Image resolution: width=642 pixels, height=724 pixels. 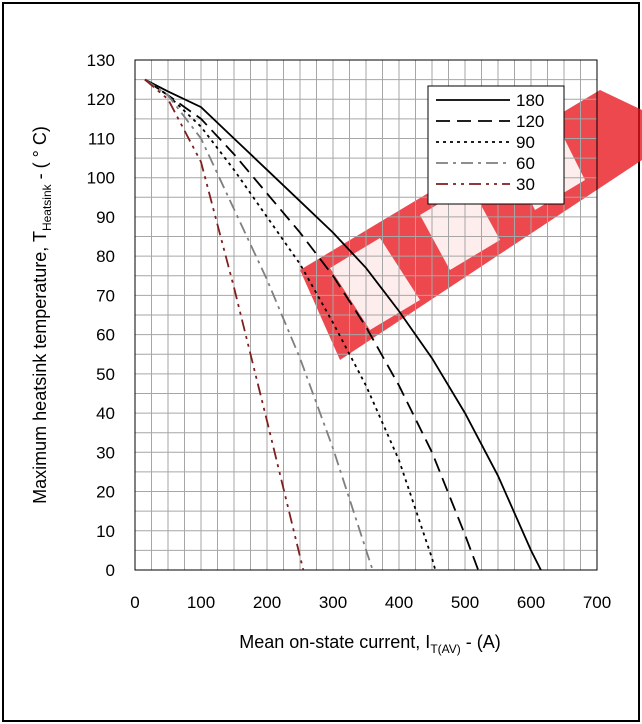 What do you see at coordinates (201, 602) in the screenshot?
I see `x-tick-label: 100` at bounding box center [201, 602].